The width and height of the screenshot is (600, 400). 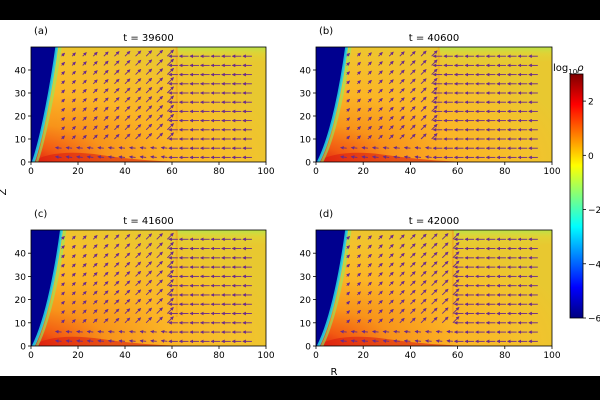 I want to click on panel-title: t = 39600, so click(x=148, y=38).